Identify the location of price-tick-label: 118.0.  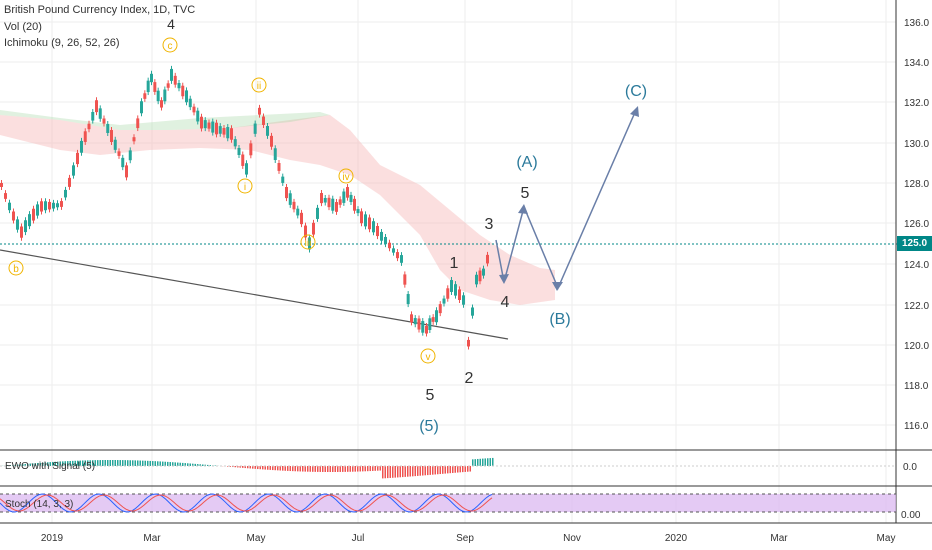
(916, 386).